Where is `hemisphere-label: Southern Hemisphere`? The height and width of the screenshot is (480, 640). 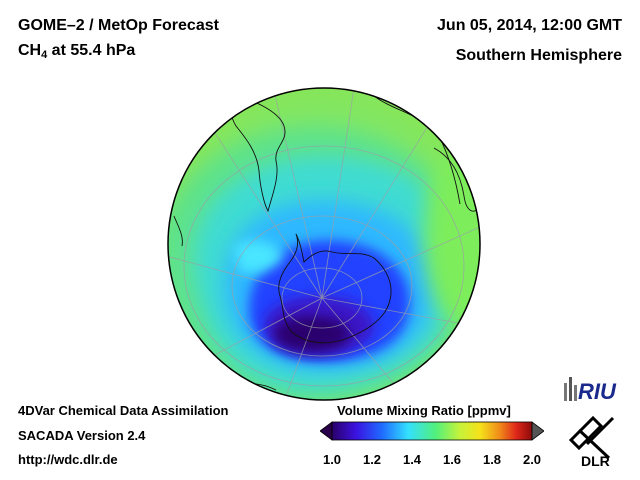
hemisphere-label: Southern Hemisphere is located at coordinates (538, 55).